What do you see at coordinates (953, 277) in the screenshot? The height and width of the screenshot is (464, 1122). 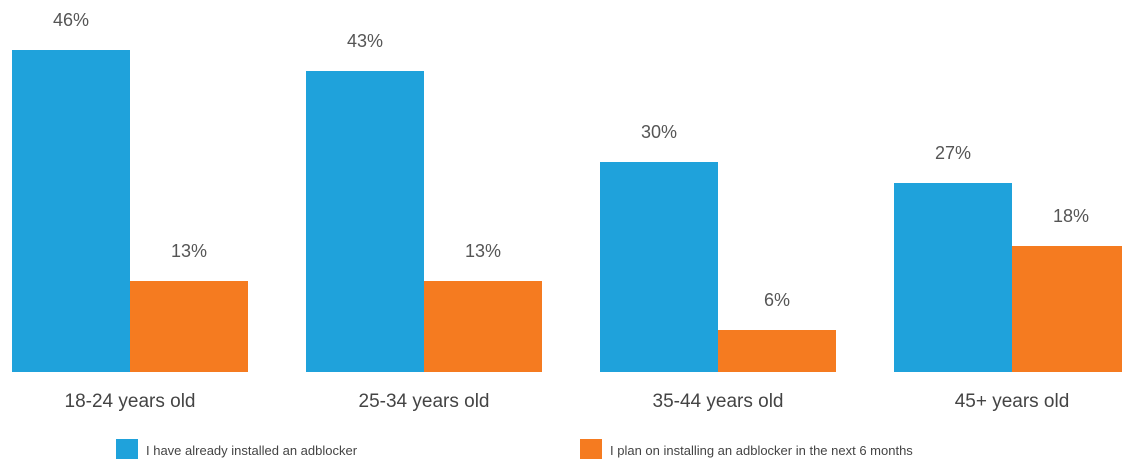 I see `bar-installed-45-years-old` at bounding box center [953, 277].